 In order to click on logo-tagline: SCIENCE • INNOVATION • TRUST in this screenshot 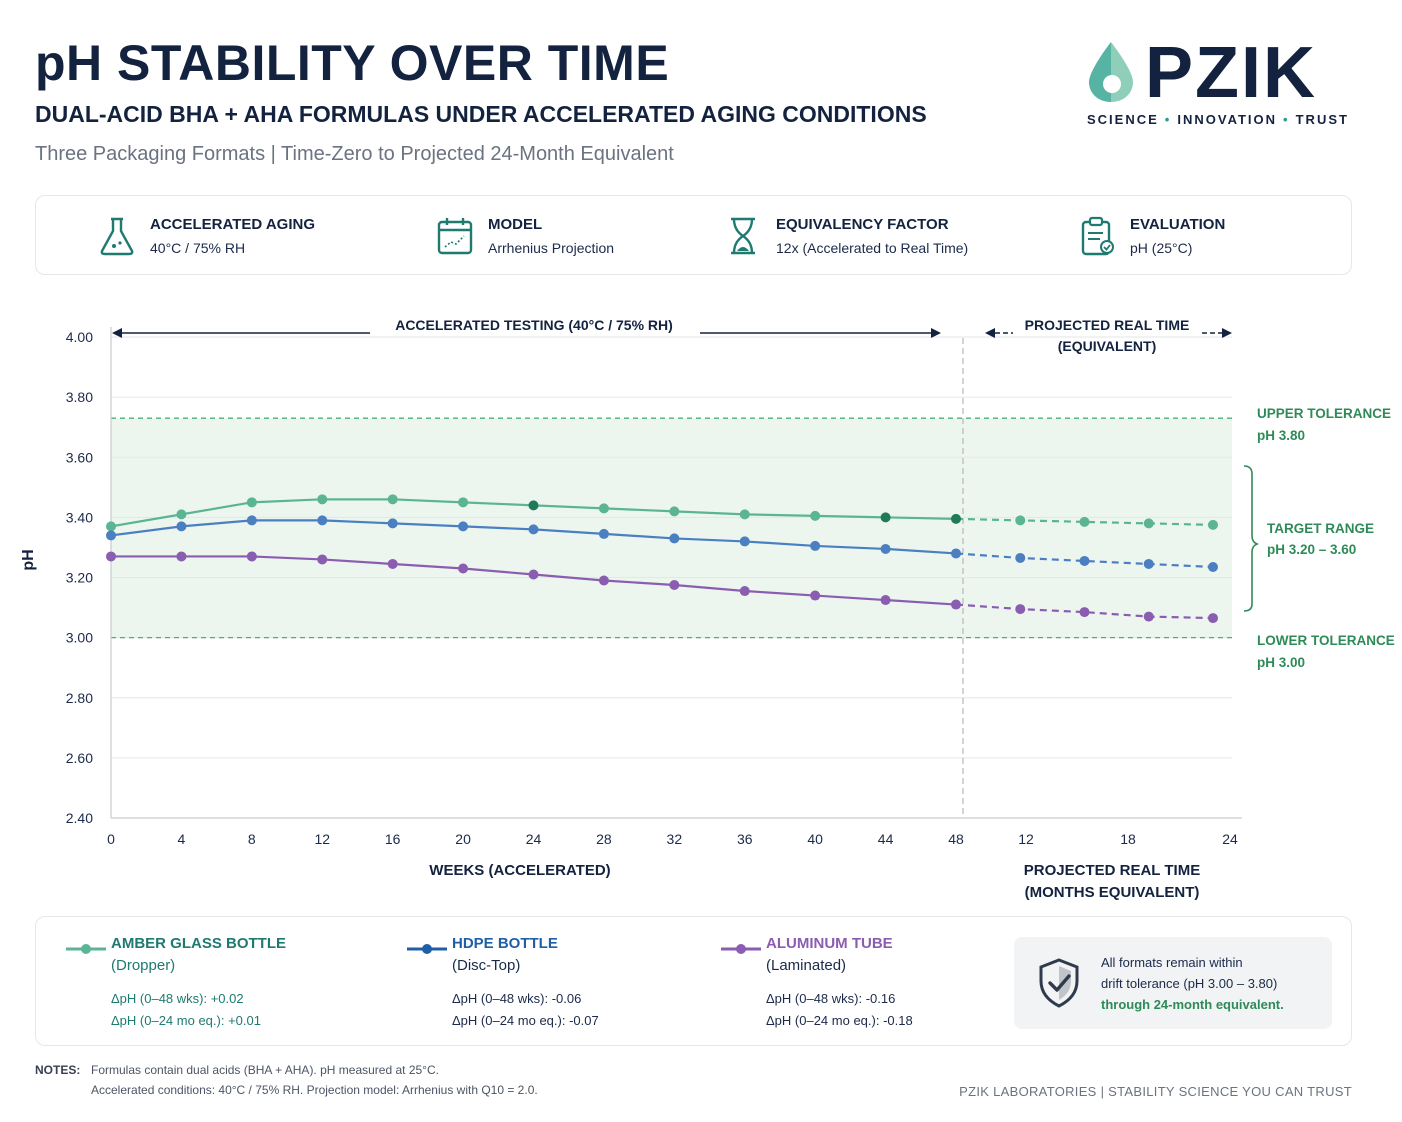, I will do `click(1218, 119)`.